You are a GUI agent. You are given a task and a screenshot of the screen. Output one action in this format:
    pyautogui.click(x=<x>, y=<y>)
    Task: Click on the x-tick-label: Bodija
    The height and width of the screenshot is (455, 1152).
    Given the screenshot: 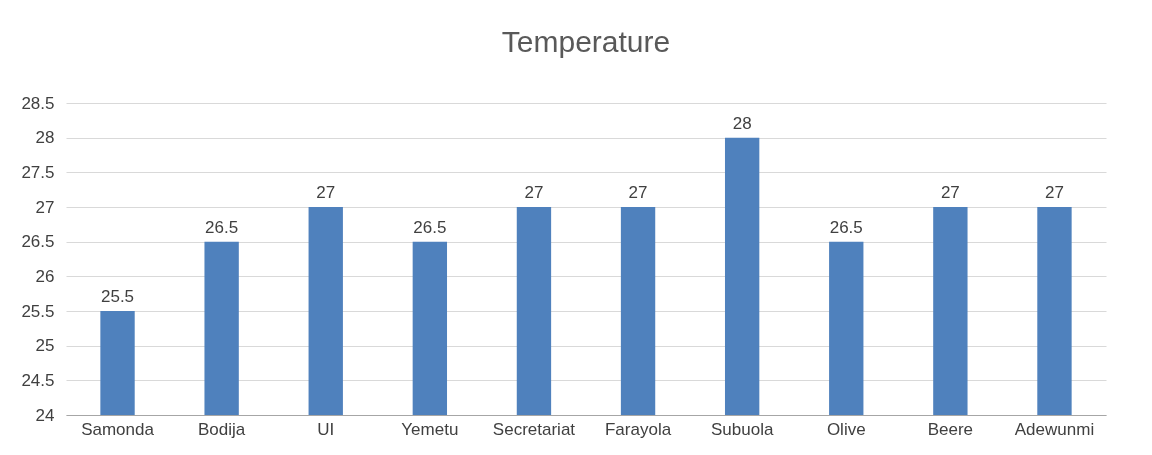 What is the action you would take?
    pyautogui.click(x=222, y=429)
    